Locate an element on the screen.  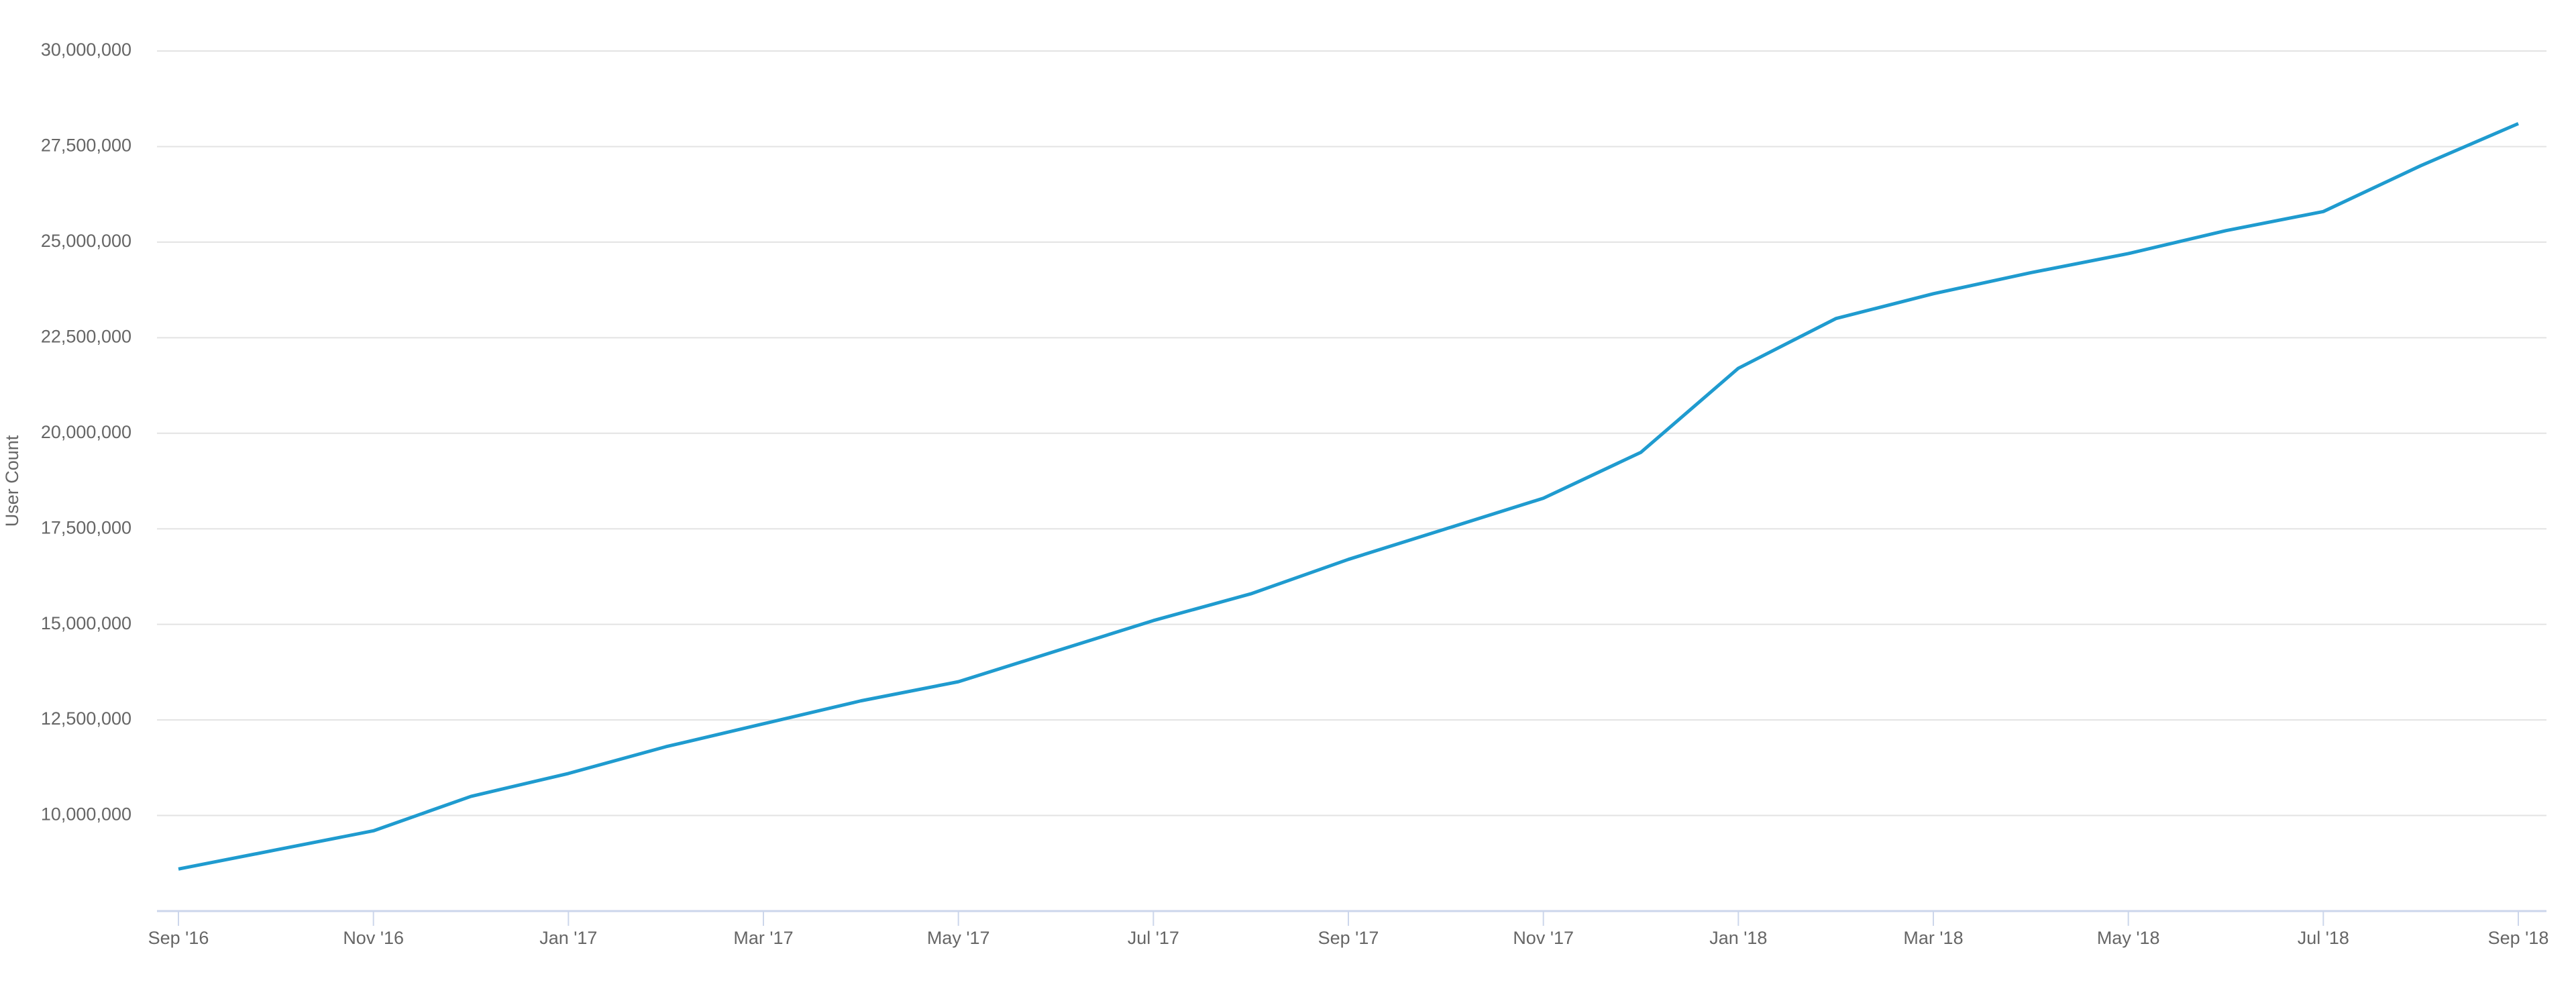
x-tick-label: Jul '17 is located at coordinates (1153, 938).